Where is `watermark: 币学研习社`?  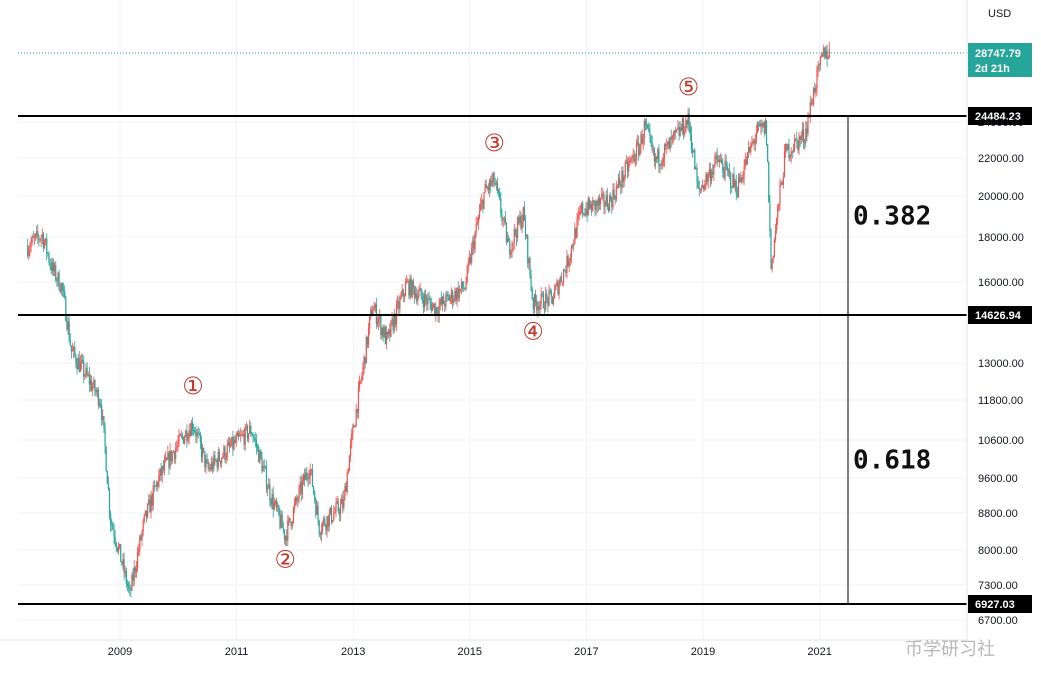
watermark: 币学研习社 is located at coordinates (950, 649).